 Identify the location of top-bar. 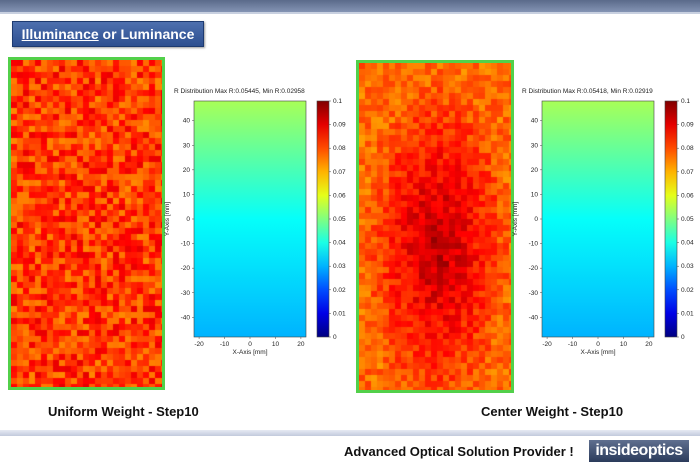
(350, 6).